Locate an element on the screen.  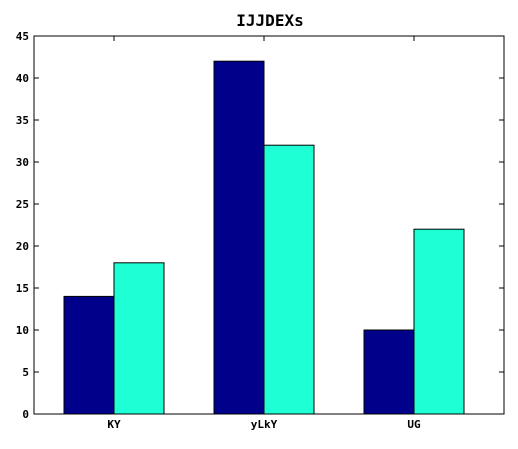
y-tick-label: 15 is located at coordinates (22, 288).